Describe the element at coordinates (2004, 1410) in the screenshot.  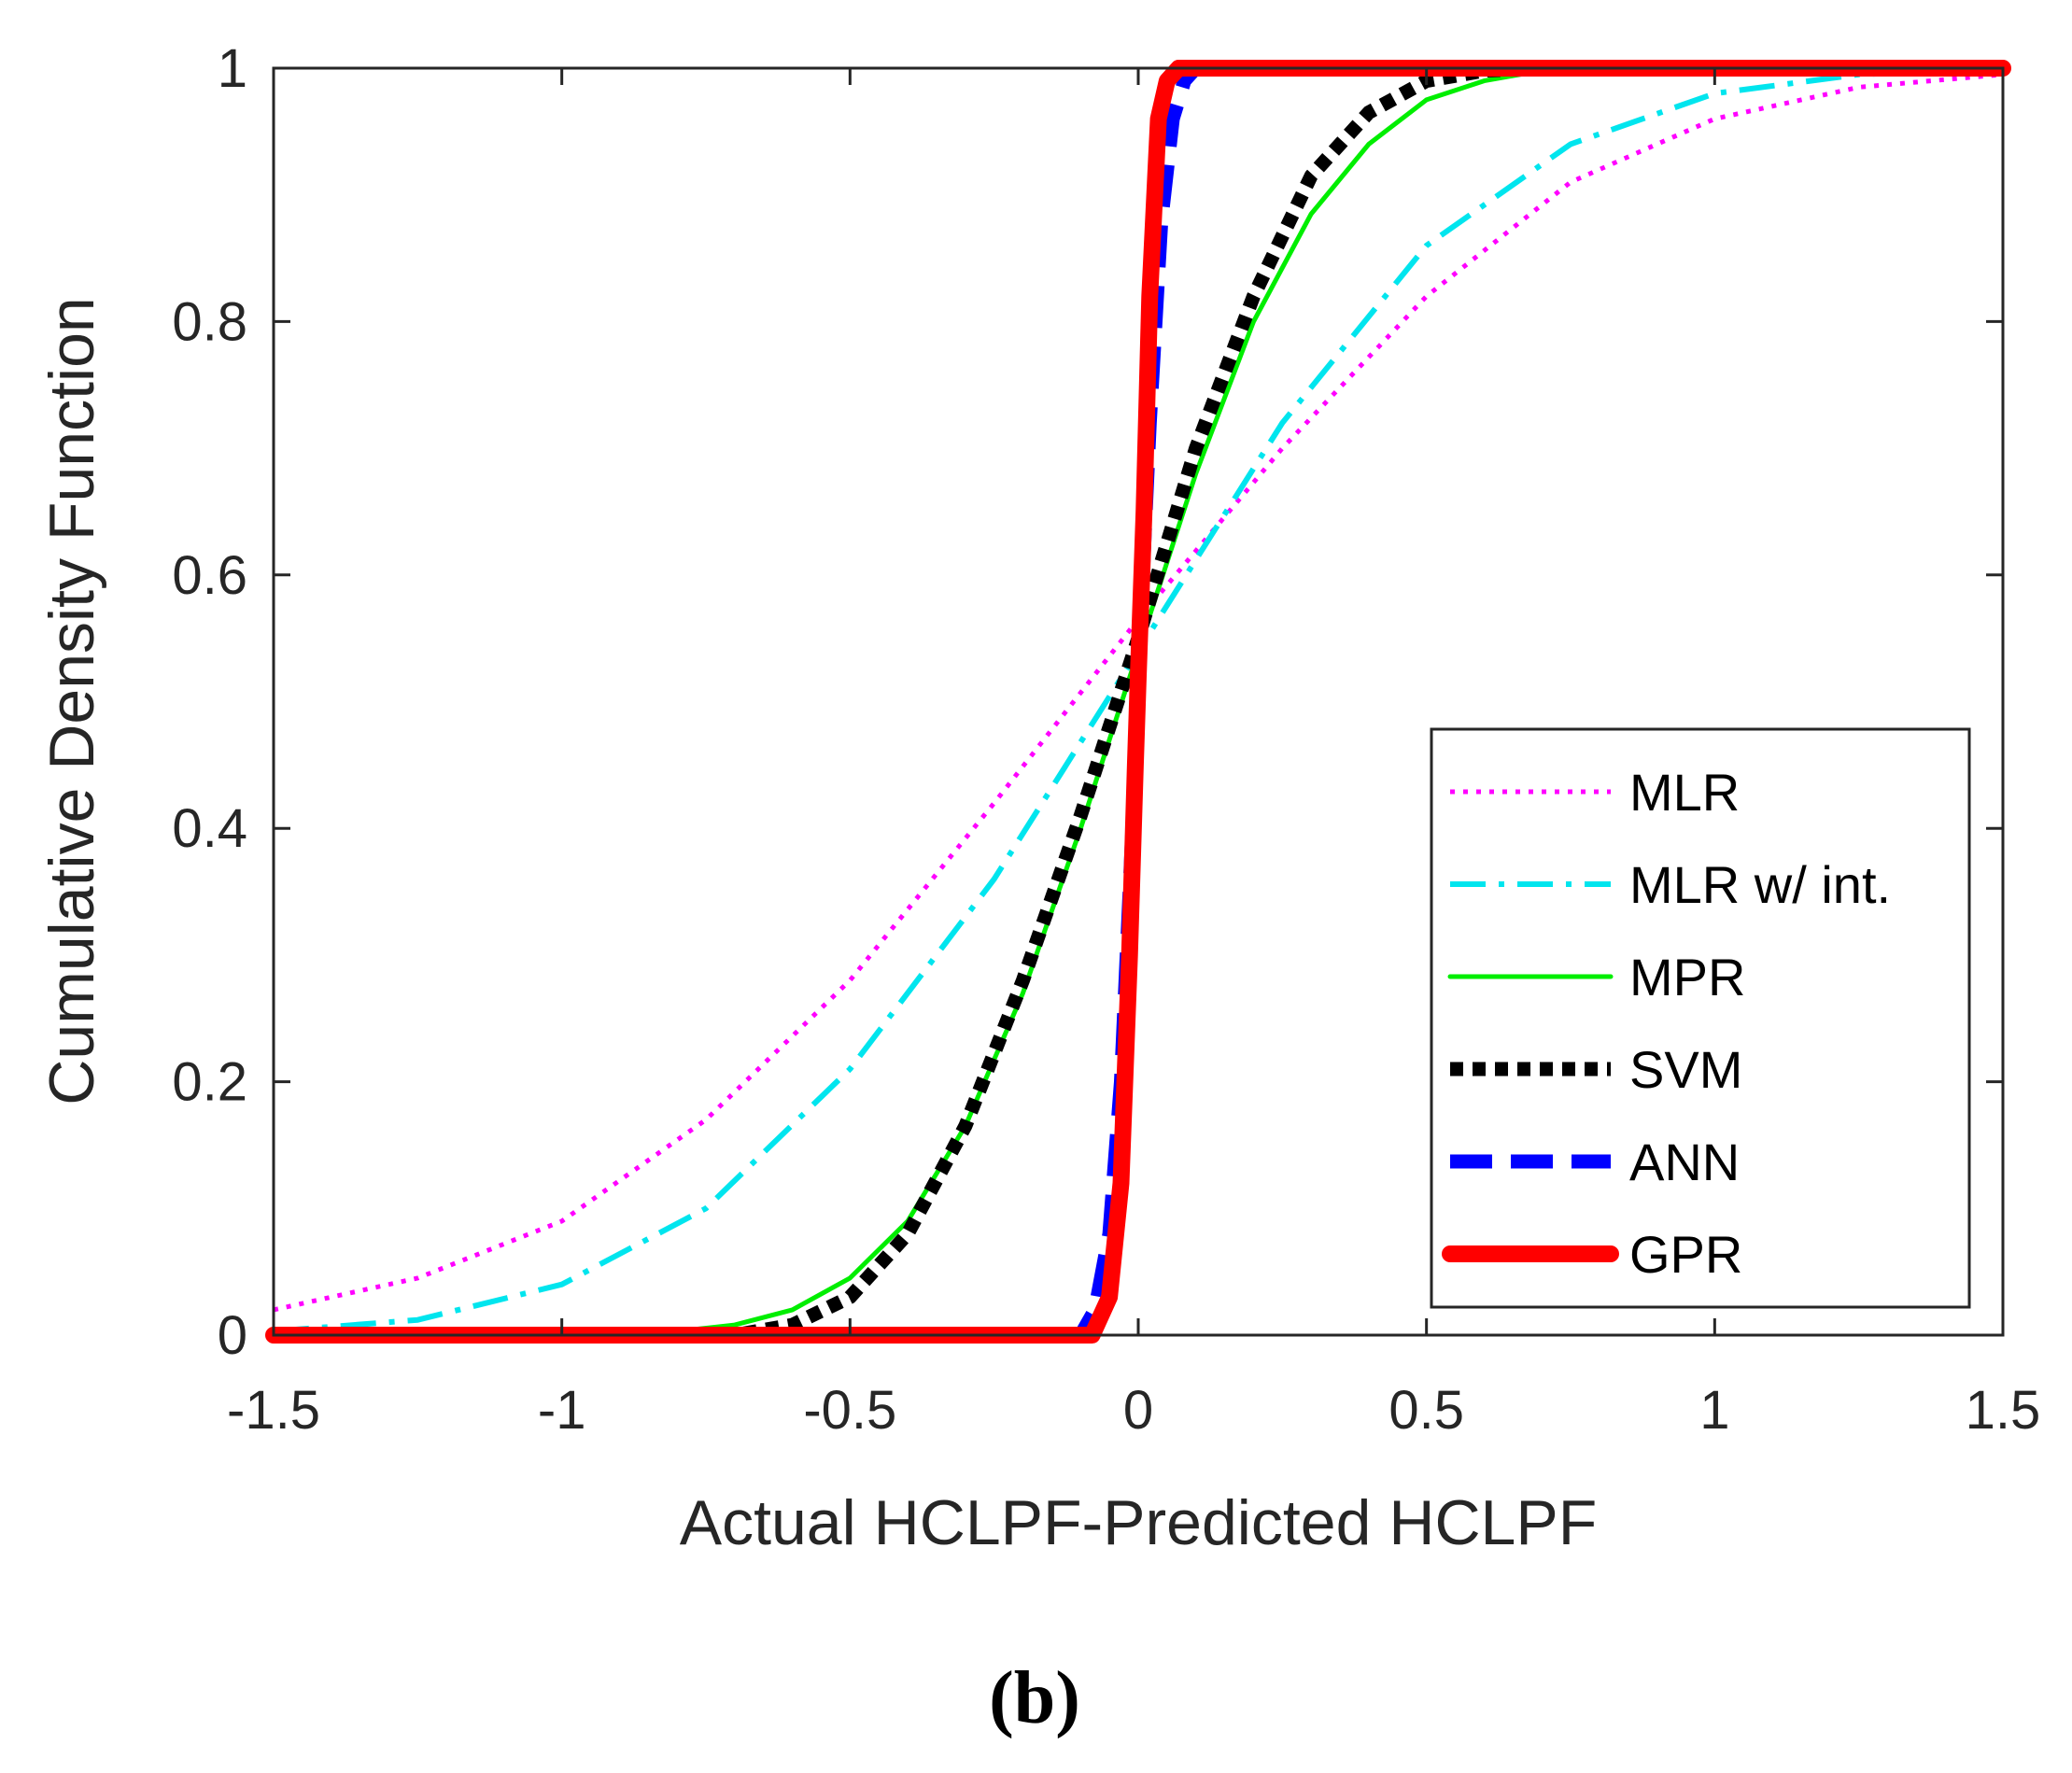
I see `x-tick-label: 1.5` at that location.